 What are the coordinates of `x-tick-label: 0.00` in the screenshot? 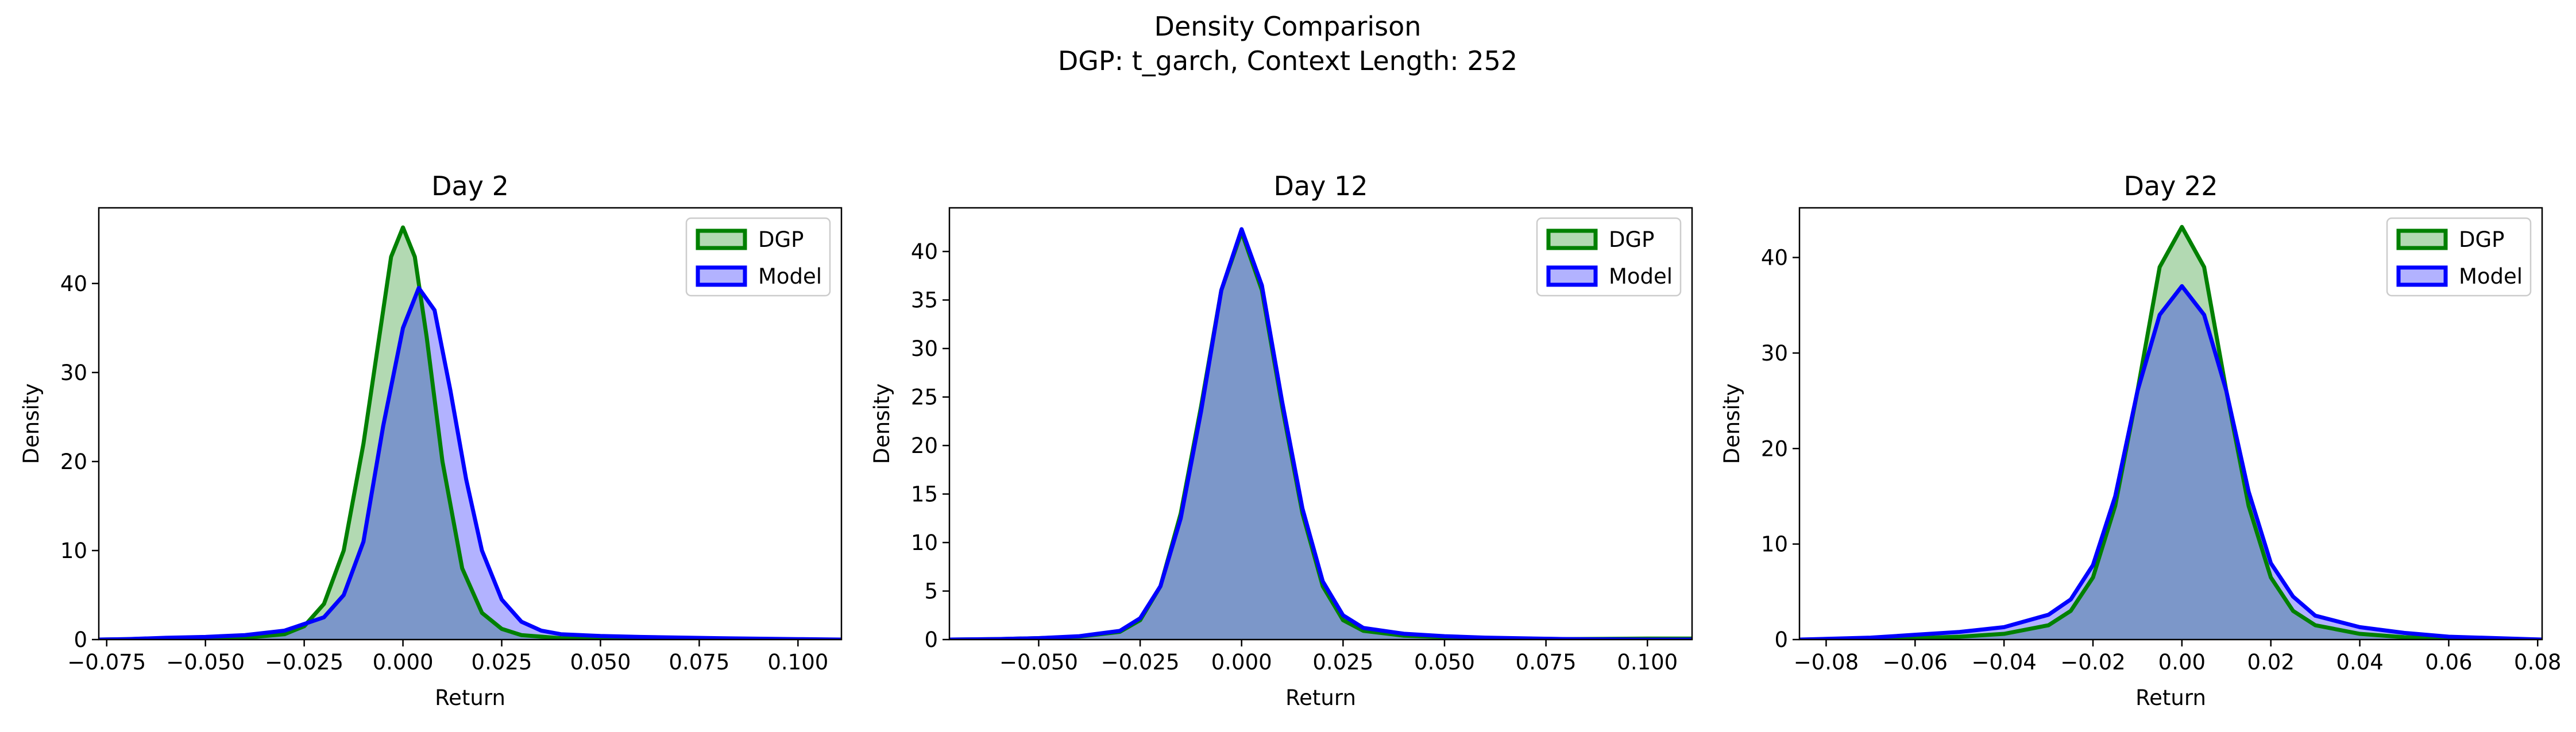 It's located at (2182, 662).